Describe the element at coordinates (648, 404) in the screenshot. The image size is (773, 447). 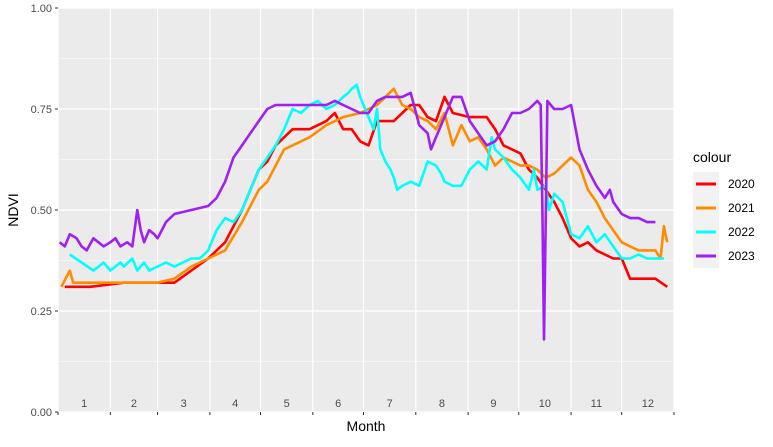
I see `month-label: 12` at that location.